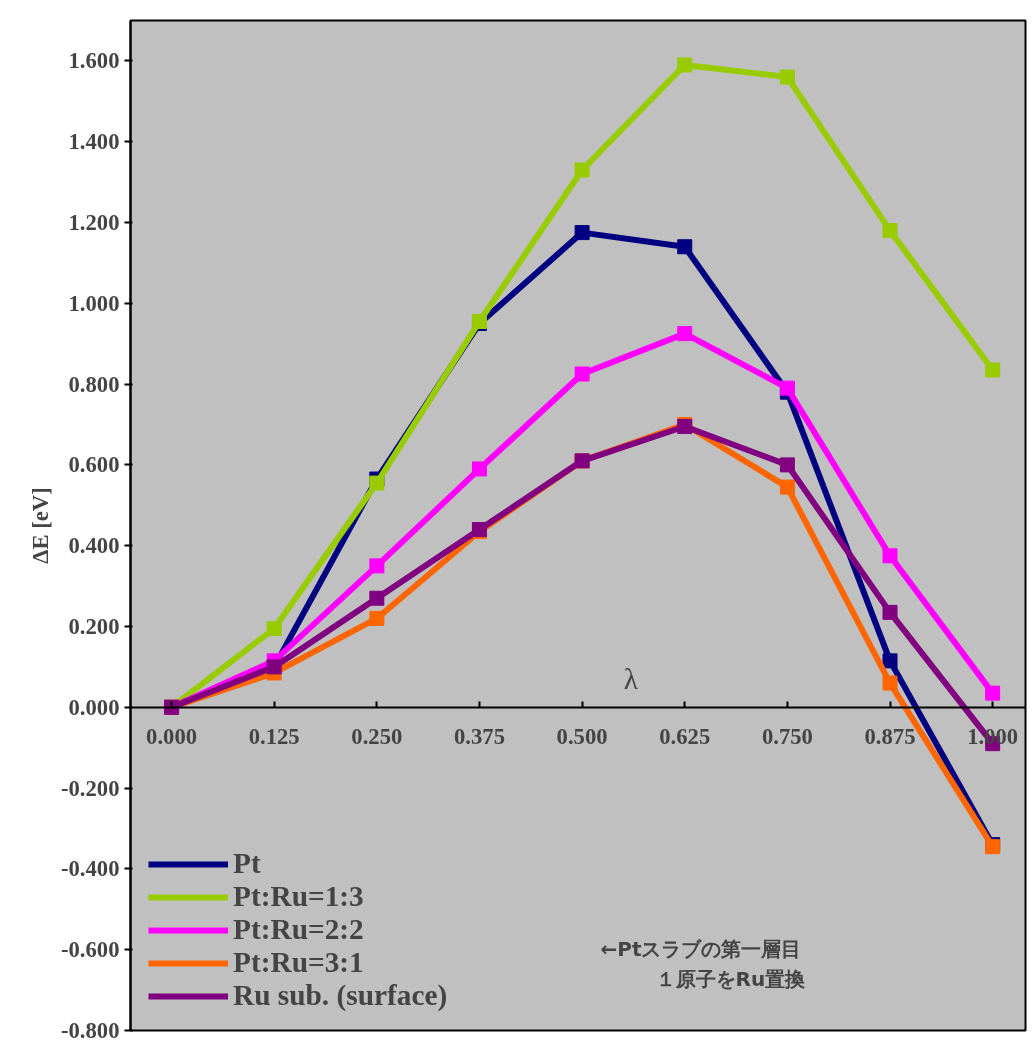  Describe the element at coordinates (298, 896) in the screenshot. I see `legend-label: Pt:Ru=1:3` at that location.